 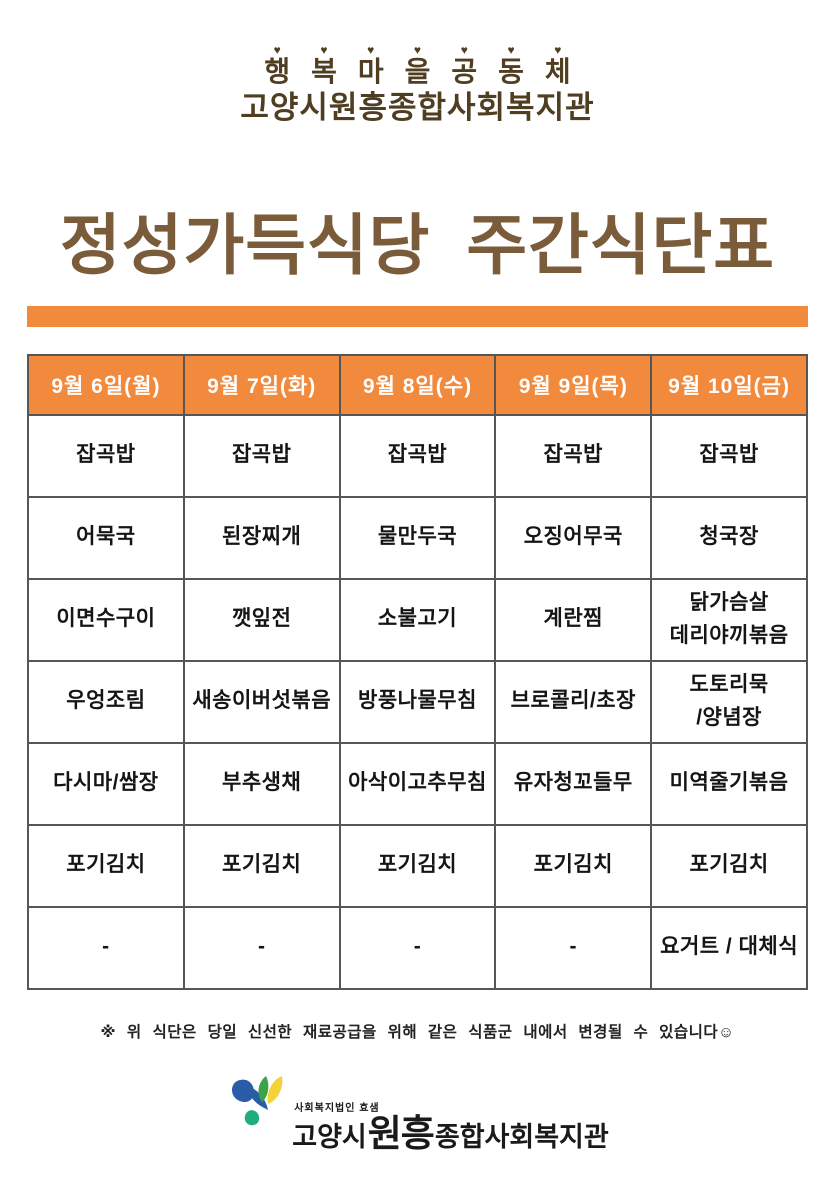 What do you see at coordinates (464, 71) in the screenshot?
I see `community-char: 공` at bounding box center [464, 71].